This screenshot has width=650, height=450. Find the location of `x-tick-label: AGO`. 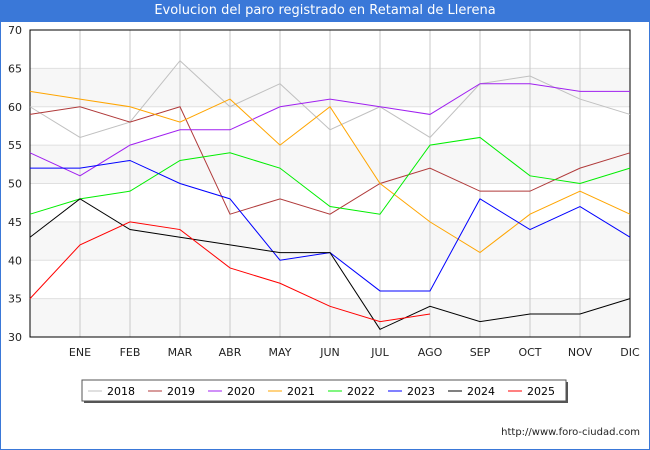

x-tick-label: AGO is located at coordinates (430, 352).